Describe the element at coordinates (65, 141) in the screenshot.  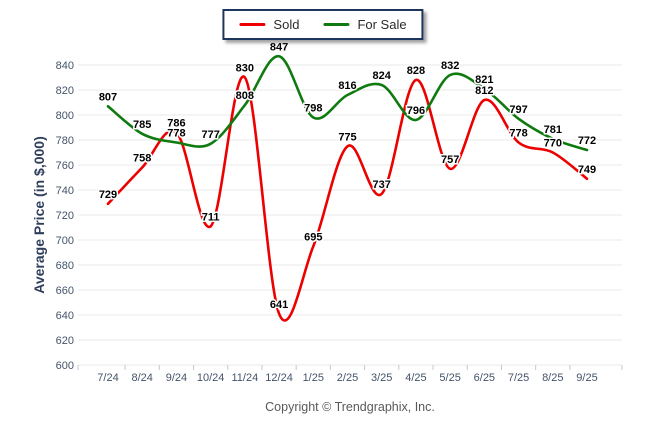
I see `y-tick-label: 780` at that location.